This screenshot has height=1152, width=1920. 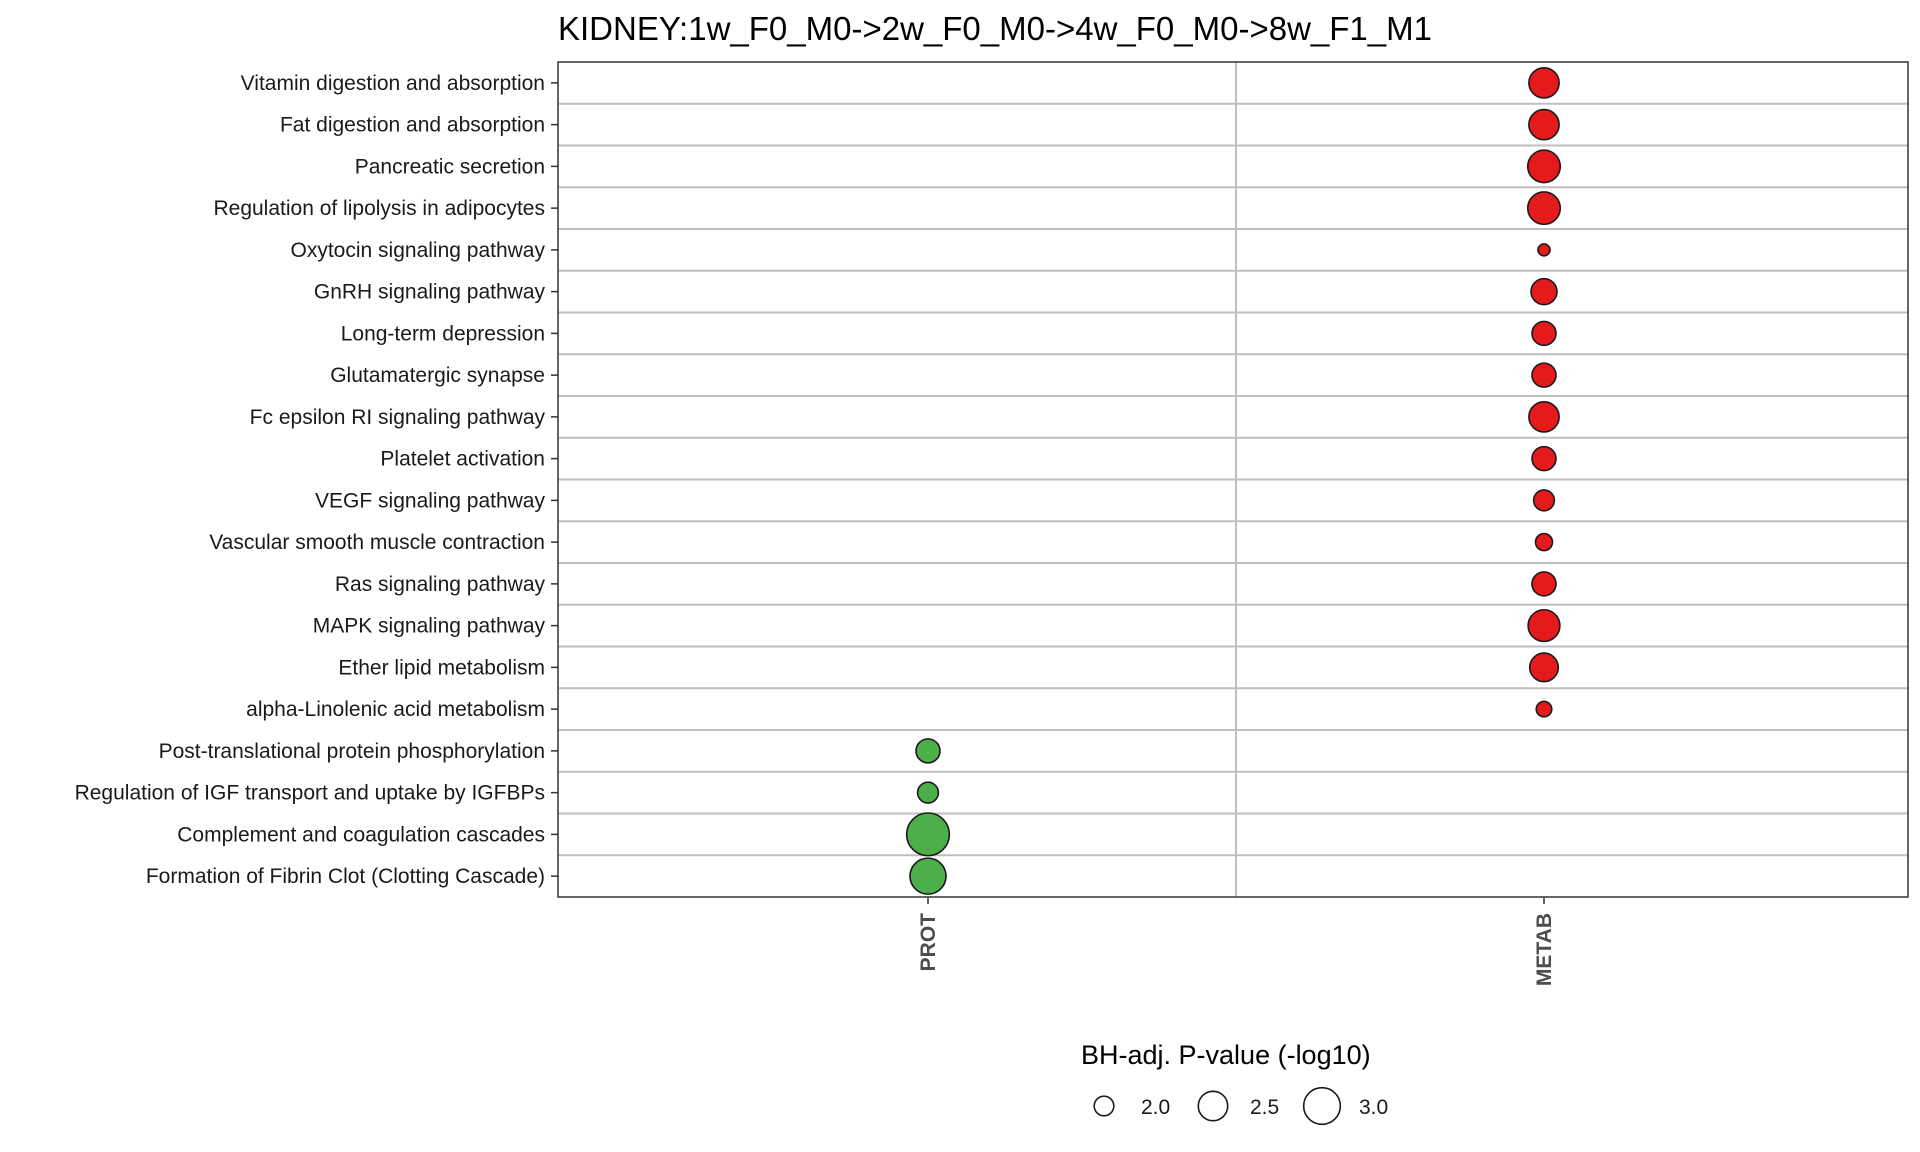 What do you see at coordinates (430, 500) in the screenshot?
I see `row-label-vegf-signaling-pathway: VEGF signaling pathway` at bounding box center [430, 500].